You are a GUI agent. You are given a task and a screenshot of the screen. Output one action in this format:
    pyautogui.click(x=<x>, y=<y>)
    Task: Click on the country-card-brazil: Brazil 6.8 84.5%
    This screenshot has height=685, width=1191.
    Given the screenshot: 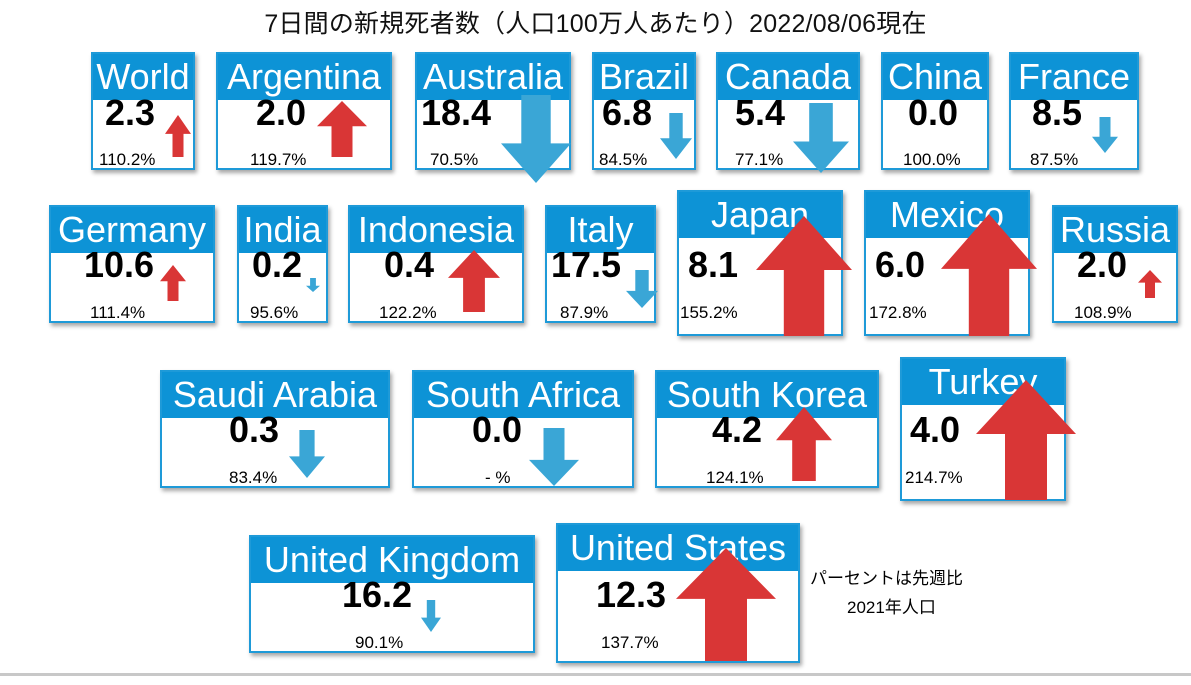 What is the action you would take?
    pyautogui.click(x=644, y=111)
    